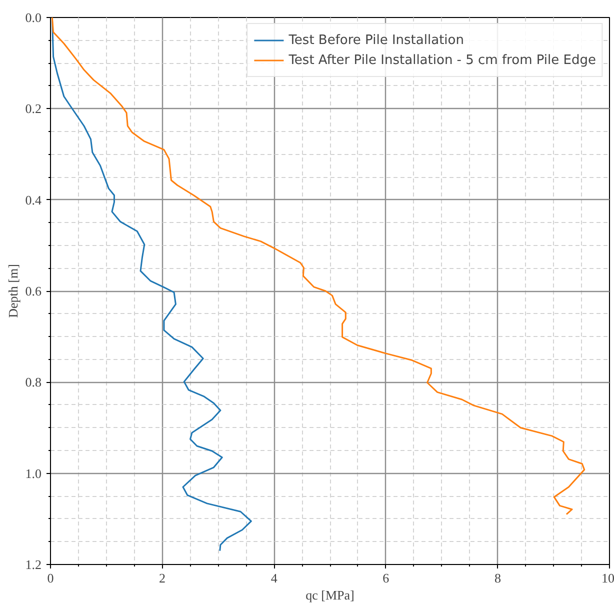 The height and width of the screenshot is (605, 614). Describe the element at coordinates (497, 578) in the screenshot. I see `x-tick-label: 8` at that location.